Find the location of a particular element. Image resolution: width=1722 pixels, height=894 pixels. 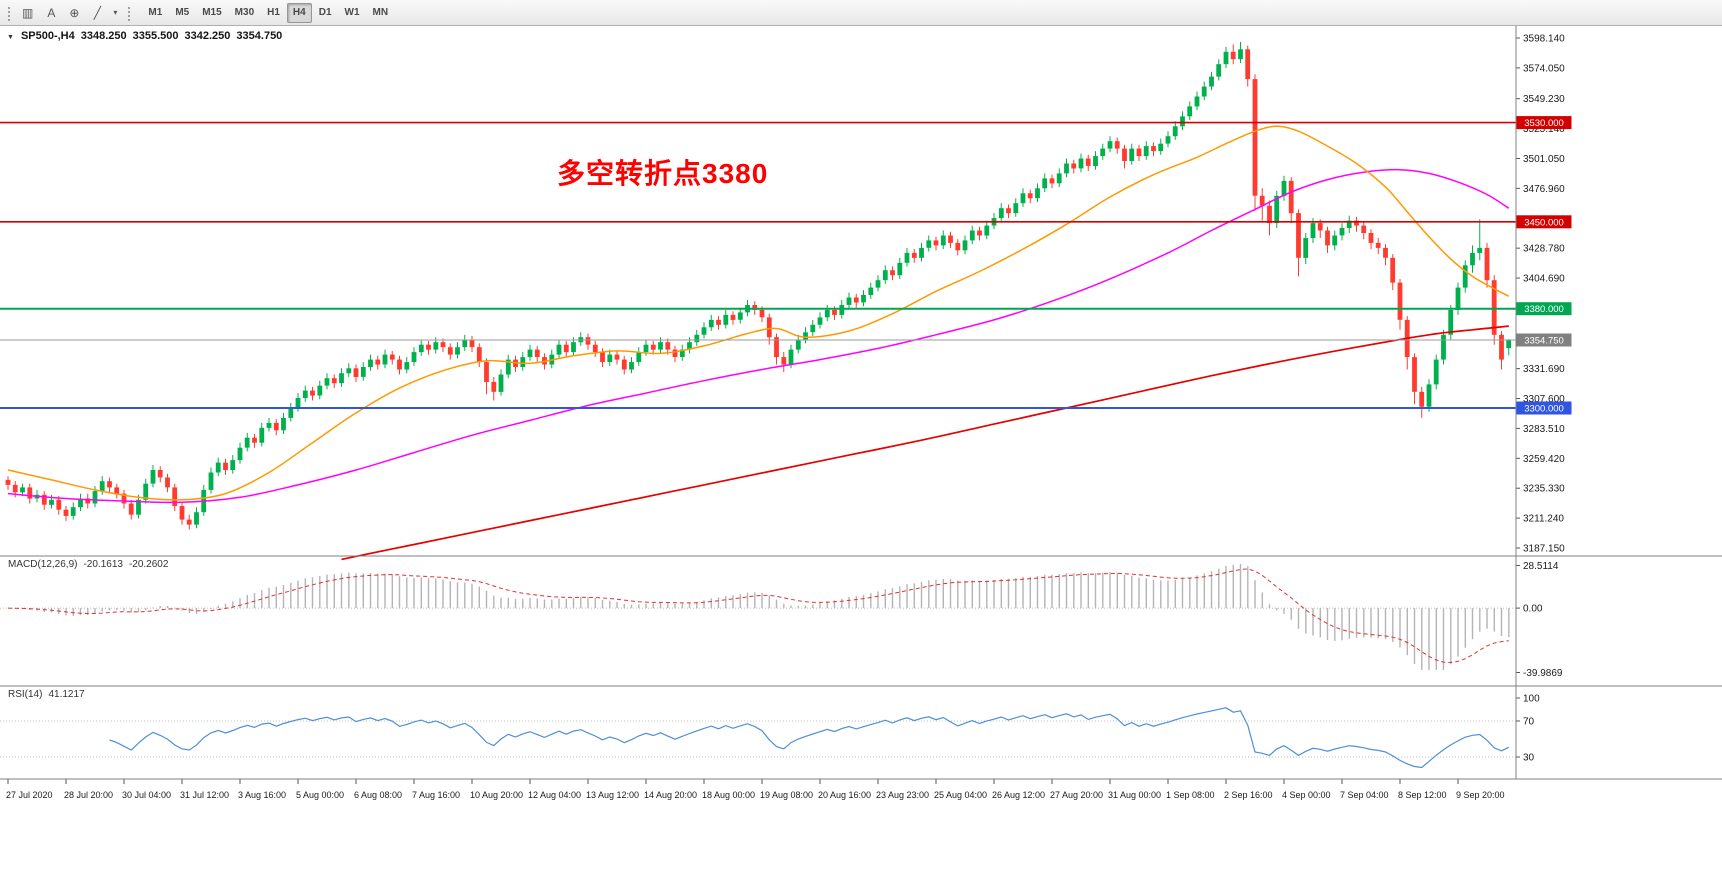

macd-name: MACD(12,26,9) is located at coordinates (43, 564).